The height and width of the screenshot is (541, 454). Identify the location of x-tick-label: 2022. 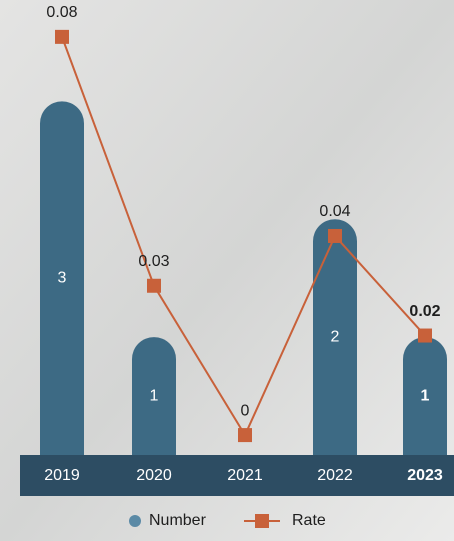
(335, 475).